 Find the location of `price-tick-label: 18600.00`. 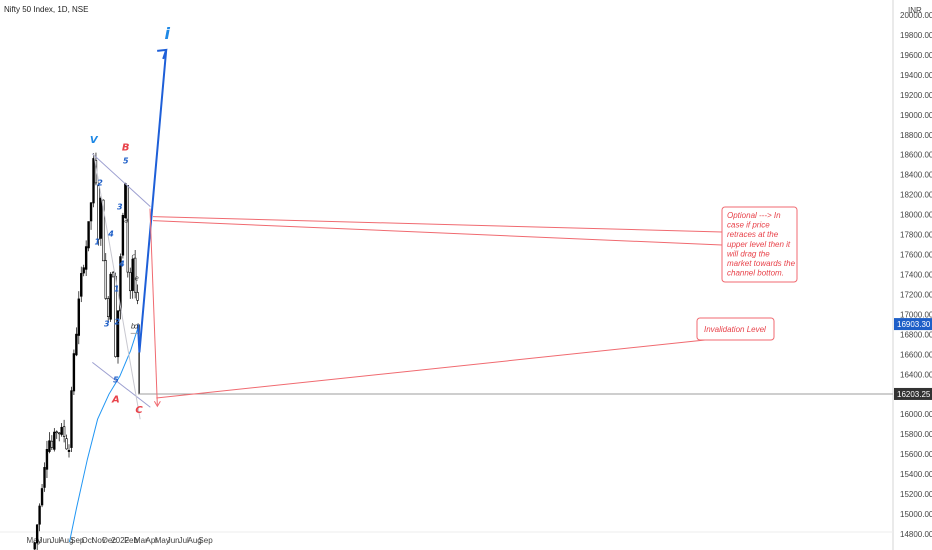

price-tick-label: 18600.00 is located at coordinates (916, 155).